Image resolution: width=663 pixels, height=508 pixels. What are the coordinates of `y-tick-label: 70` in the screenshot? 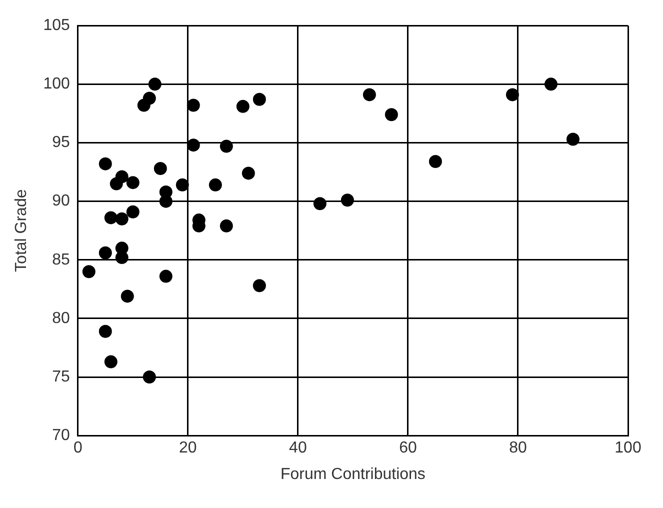 It's located at (61, 435).